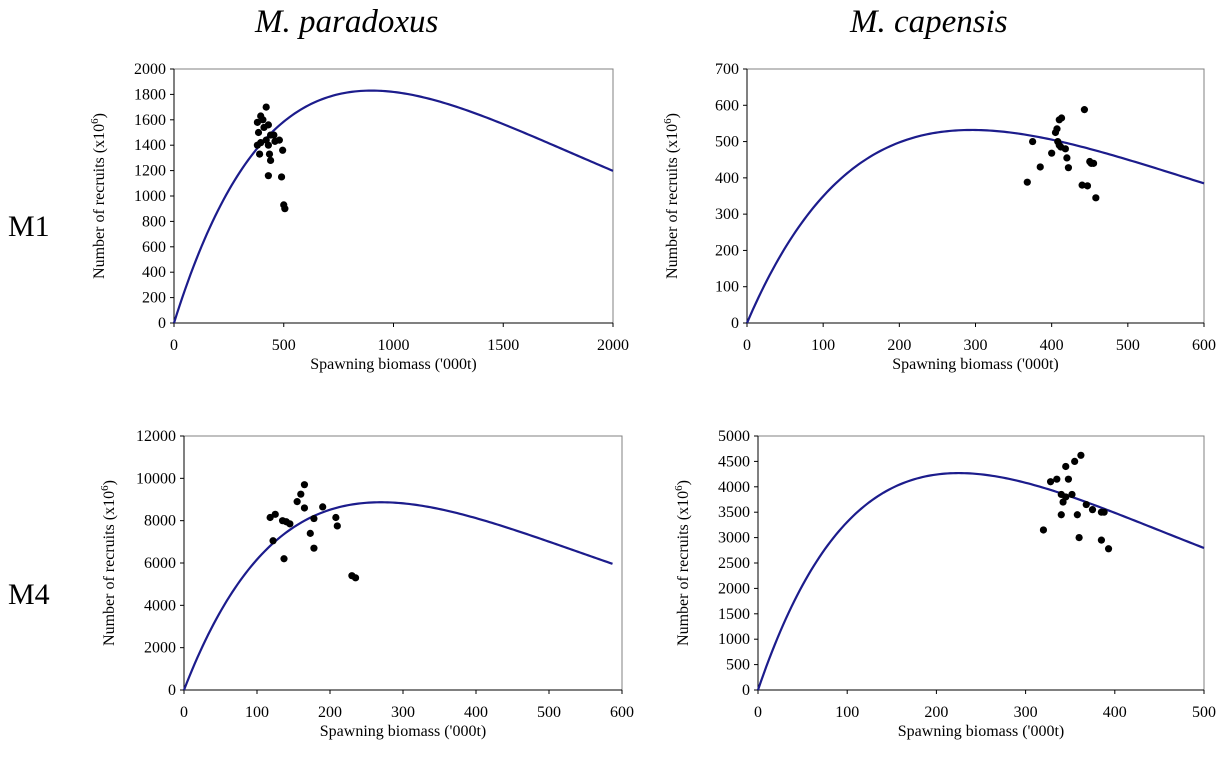 The height and width of the screenshot is (762, 1229). What do you see at coordinates (347, 22) in the screenshot?
I see `column-title-paradoxus: M. paradoxus` at bounding box center [347, 22].